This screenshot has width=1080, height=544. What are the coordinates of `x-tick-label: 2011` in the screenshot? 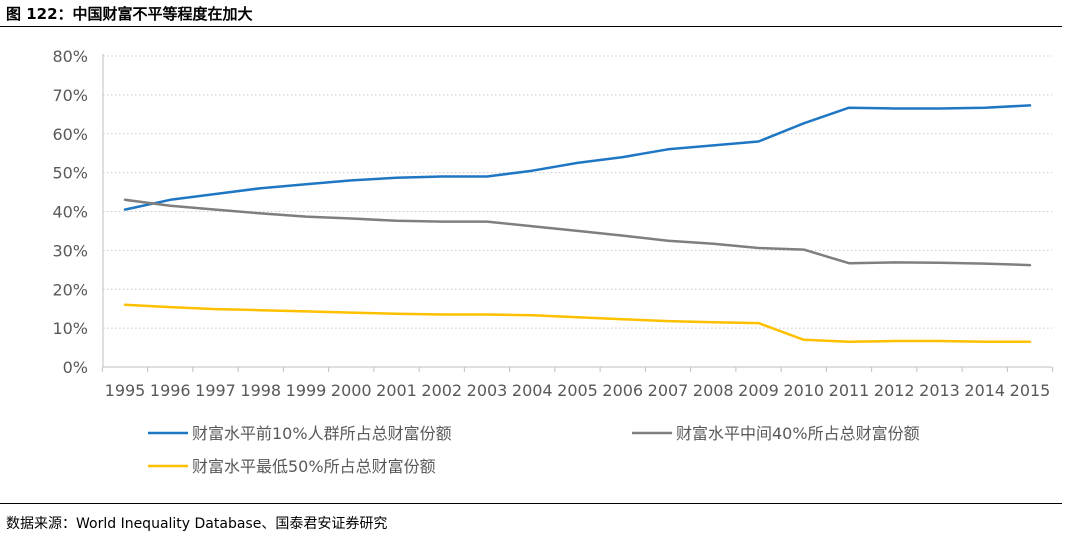 It's located at (849, 390).